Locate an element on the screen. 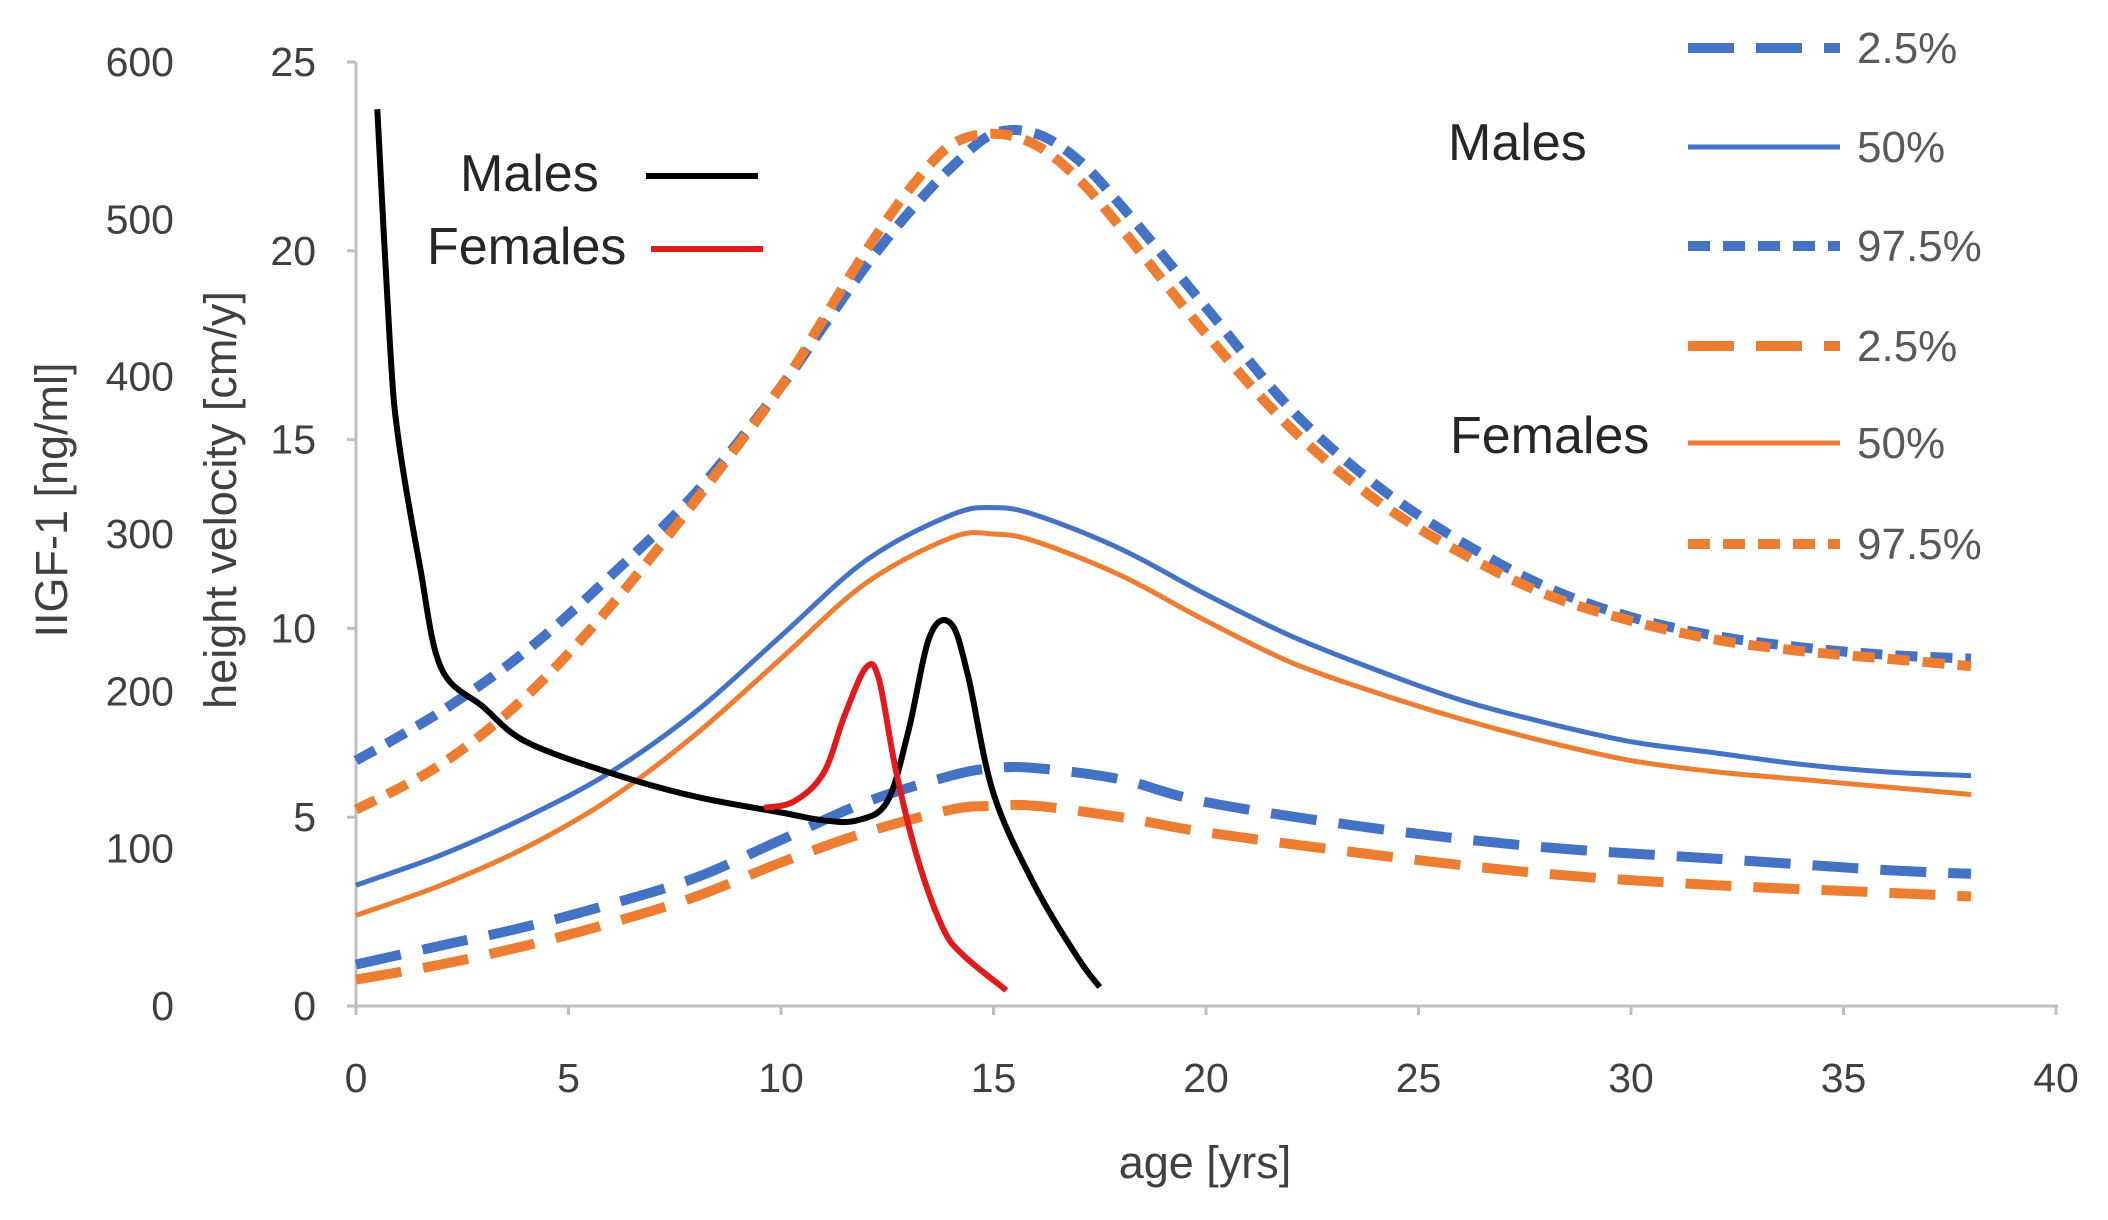 The width and height of the screenshot is (2108, 1220). y-right-tick-label: 25 is located at coordinates (293, 62).